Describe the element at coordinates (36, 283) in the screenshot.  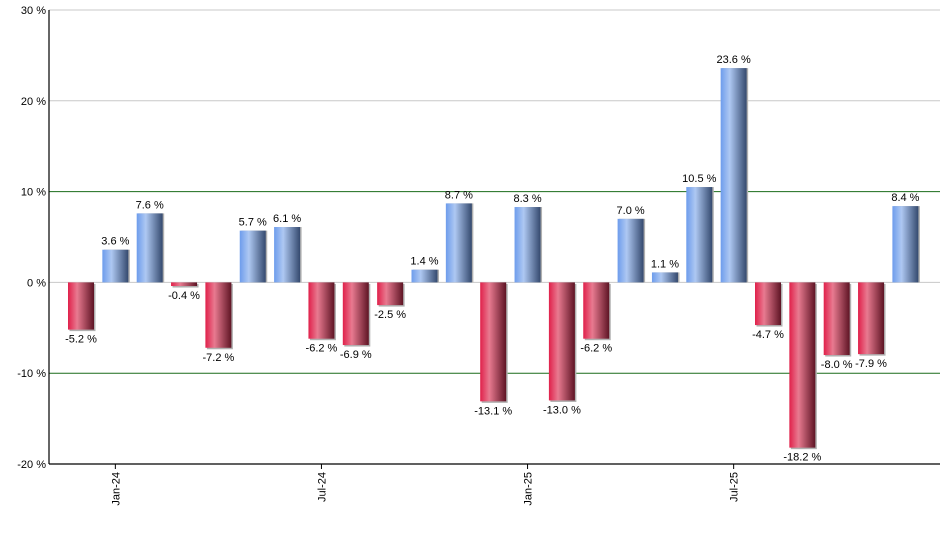
I see `y-tick-label: 0 %` at that location.